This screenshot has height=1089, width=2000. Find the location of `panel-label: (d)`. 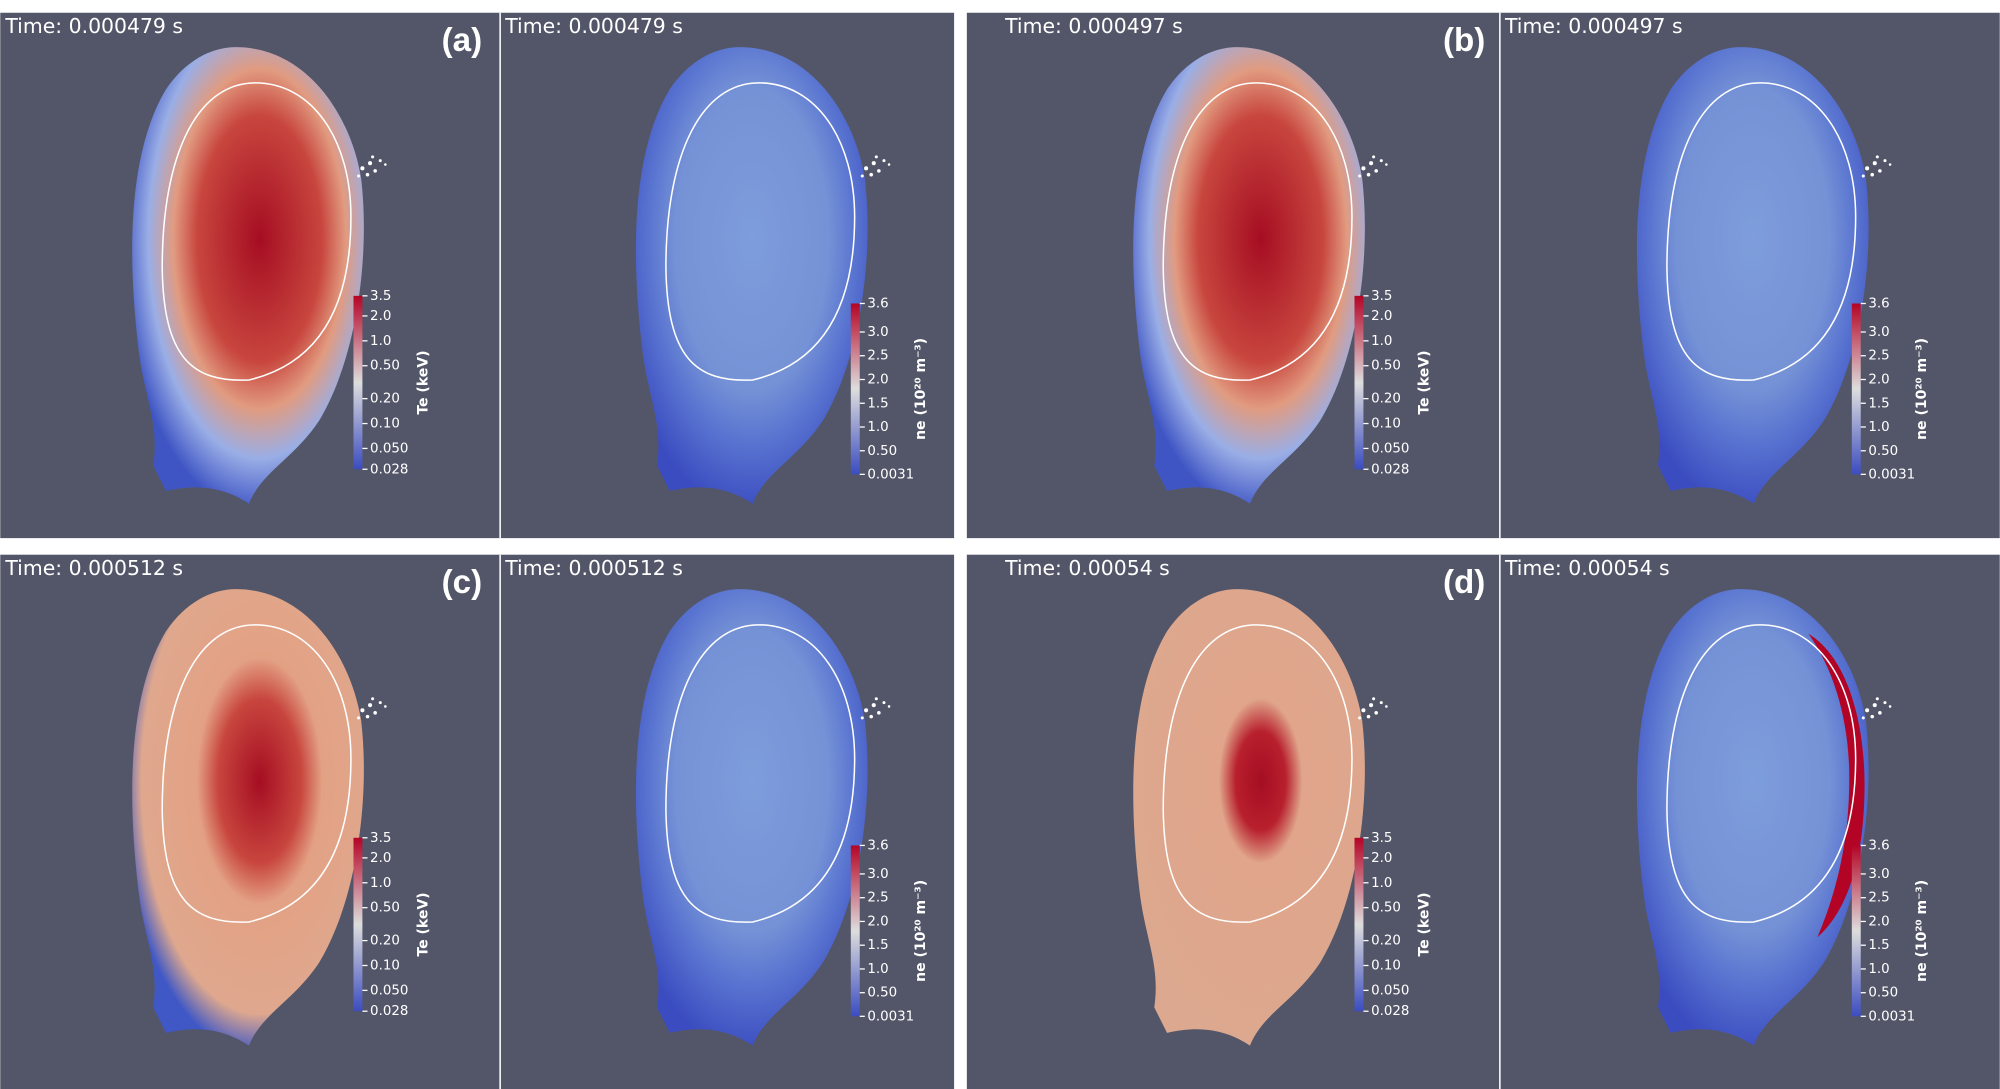

panel-label: (d) is located at coordinates (1464, 582).